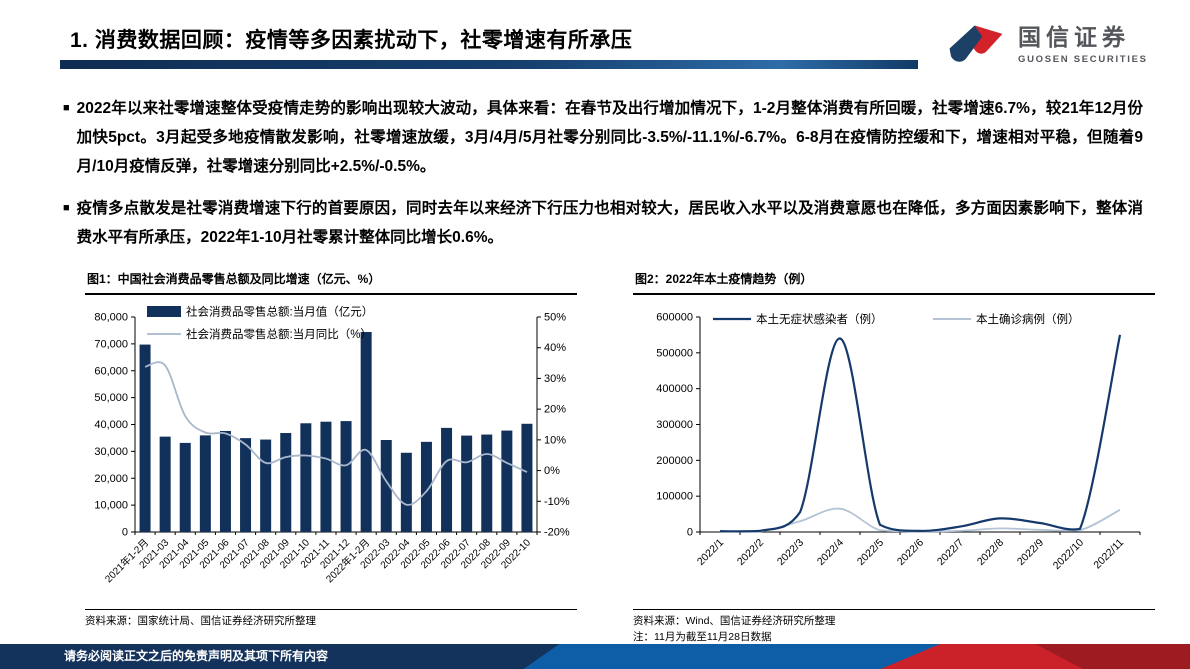 The width and height of the screenshot is (1190, 669). What do you see at coordinates (950, 552) in the screenshot?
I see `svg-text: 2022/7` at bounding box center [950, 552].